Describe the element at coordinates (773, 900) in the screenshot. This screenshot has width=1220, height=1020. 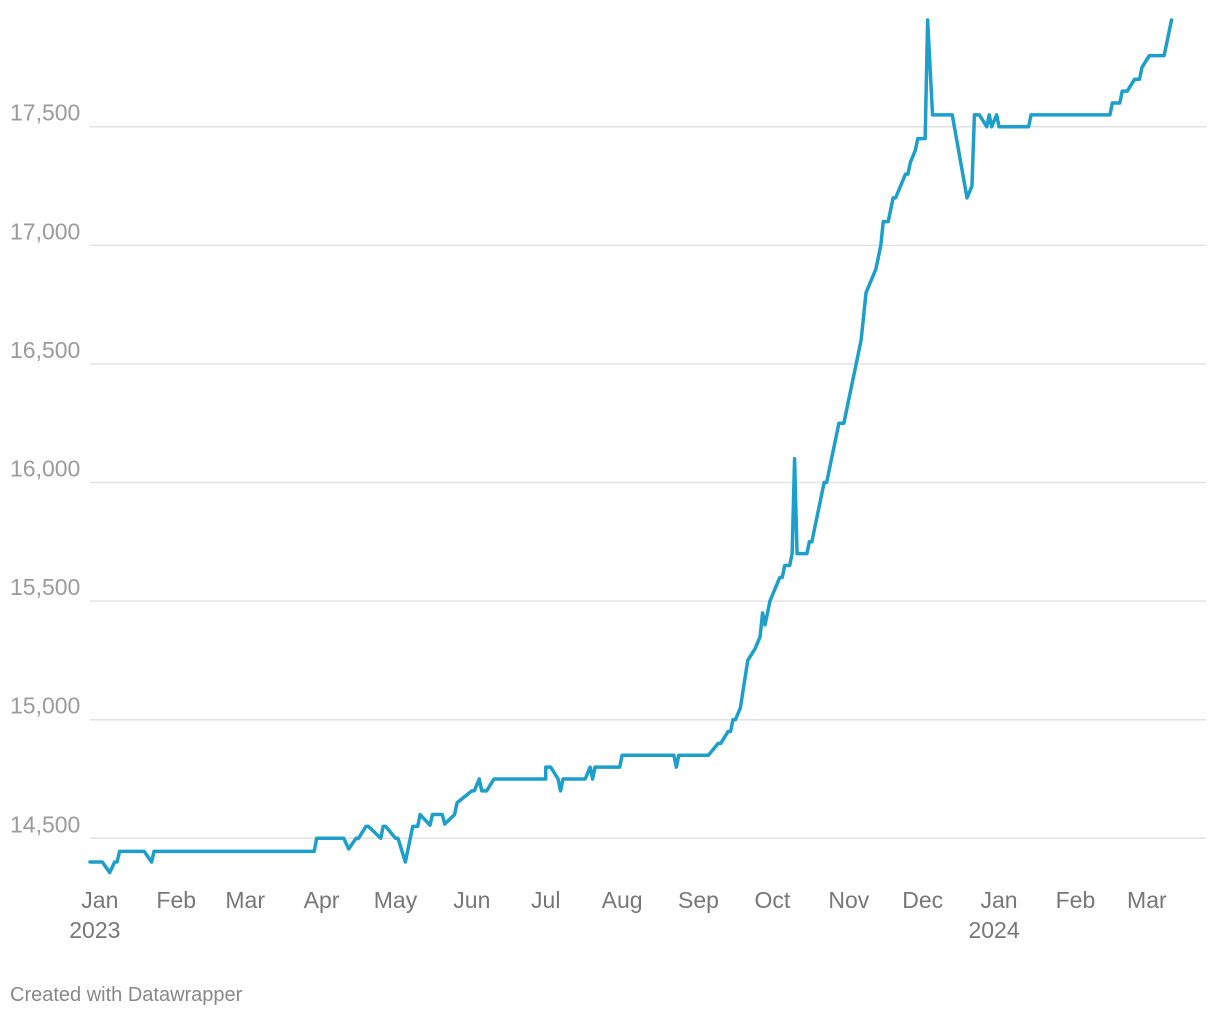
I see `x-tick-label: Oct` at that location.